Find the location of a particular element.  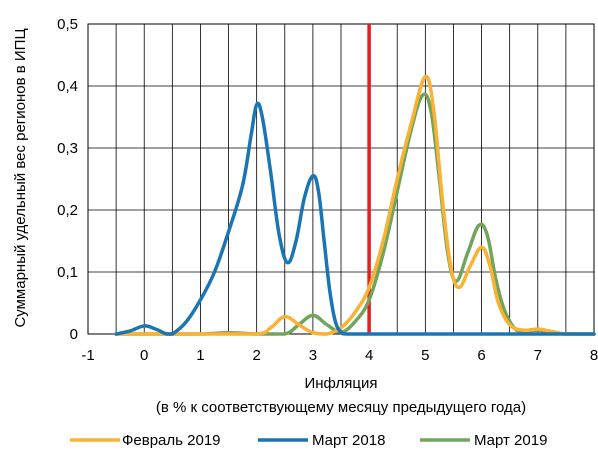

legend: Февраль 2019 Март 2018 Март 2019 is located at coordinates (308, 440).